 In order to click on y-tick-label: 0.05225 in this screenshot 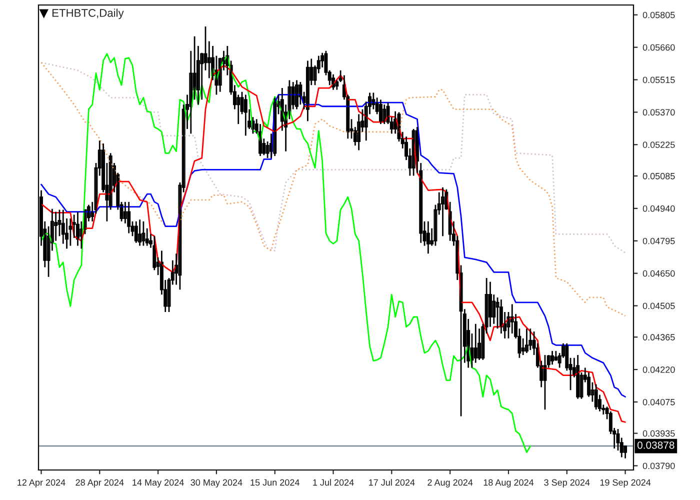, I will do `click(658, 145)`.